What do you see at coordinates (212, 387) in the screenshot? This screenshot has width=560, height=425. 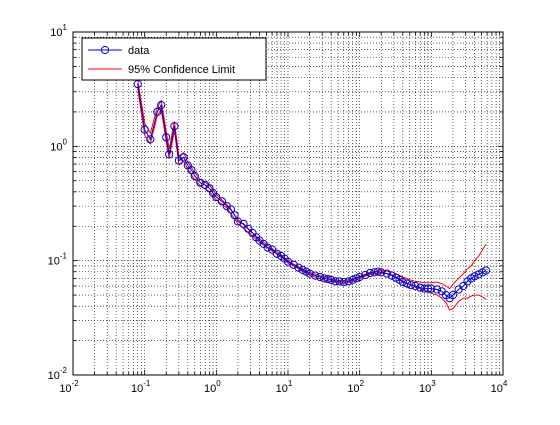 I see `x-tick-label: 10⁰` at bounding box center [212, 387].